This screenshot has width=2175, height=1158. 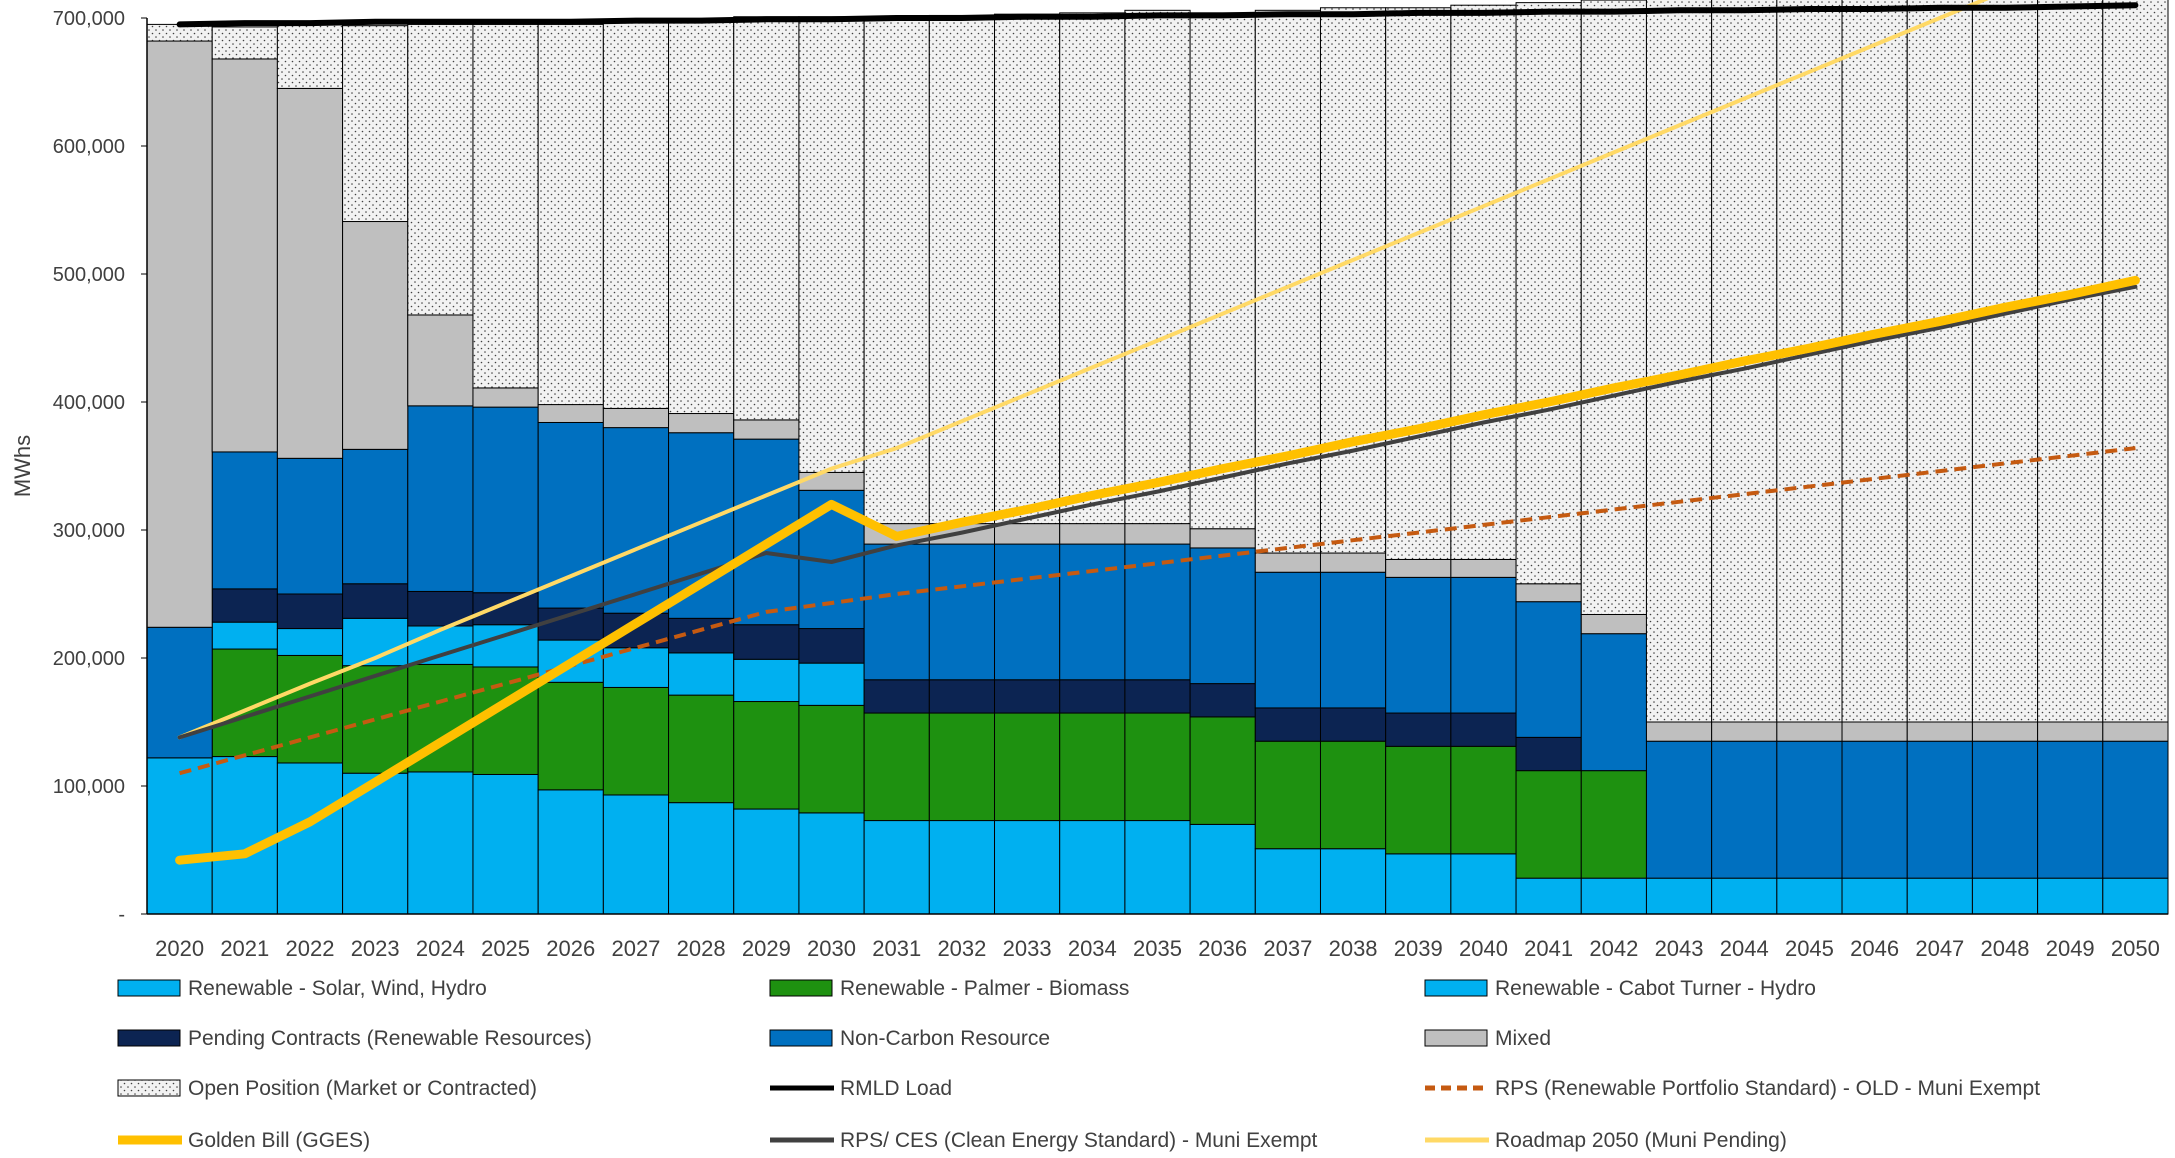 I want to click on legend-item-open-position-market-or-contracted: Open Position (Market or Contracted), so click(x=327, y=1088).